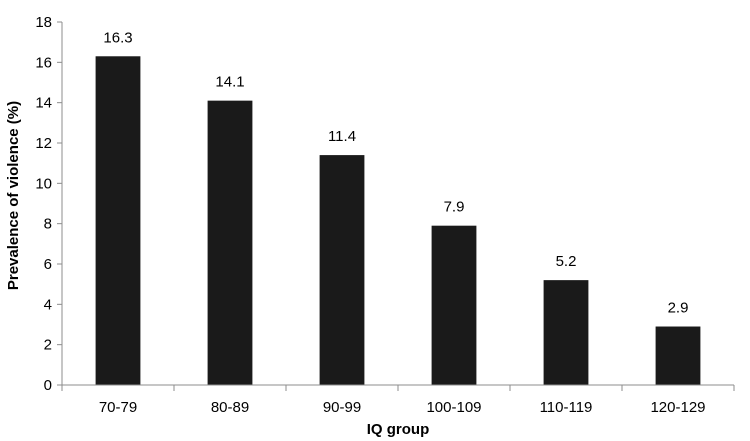 The height and width of the screenshot is (441, 750). I want to click on y-tick-label: 4, so click(48, 304).